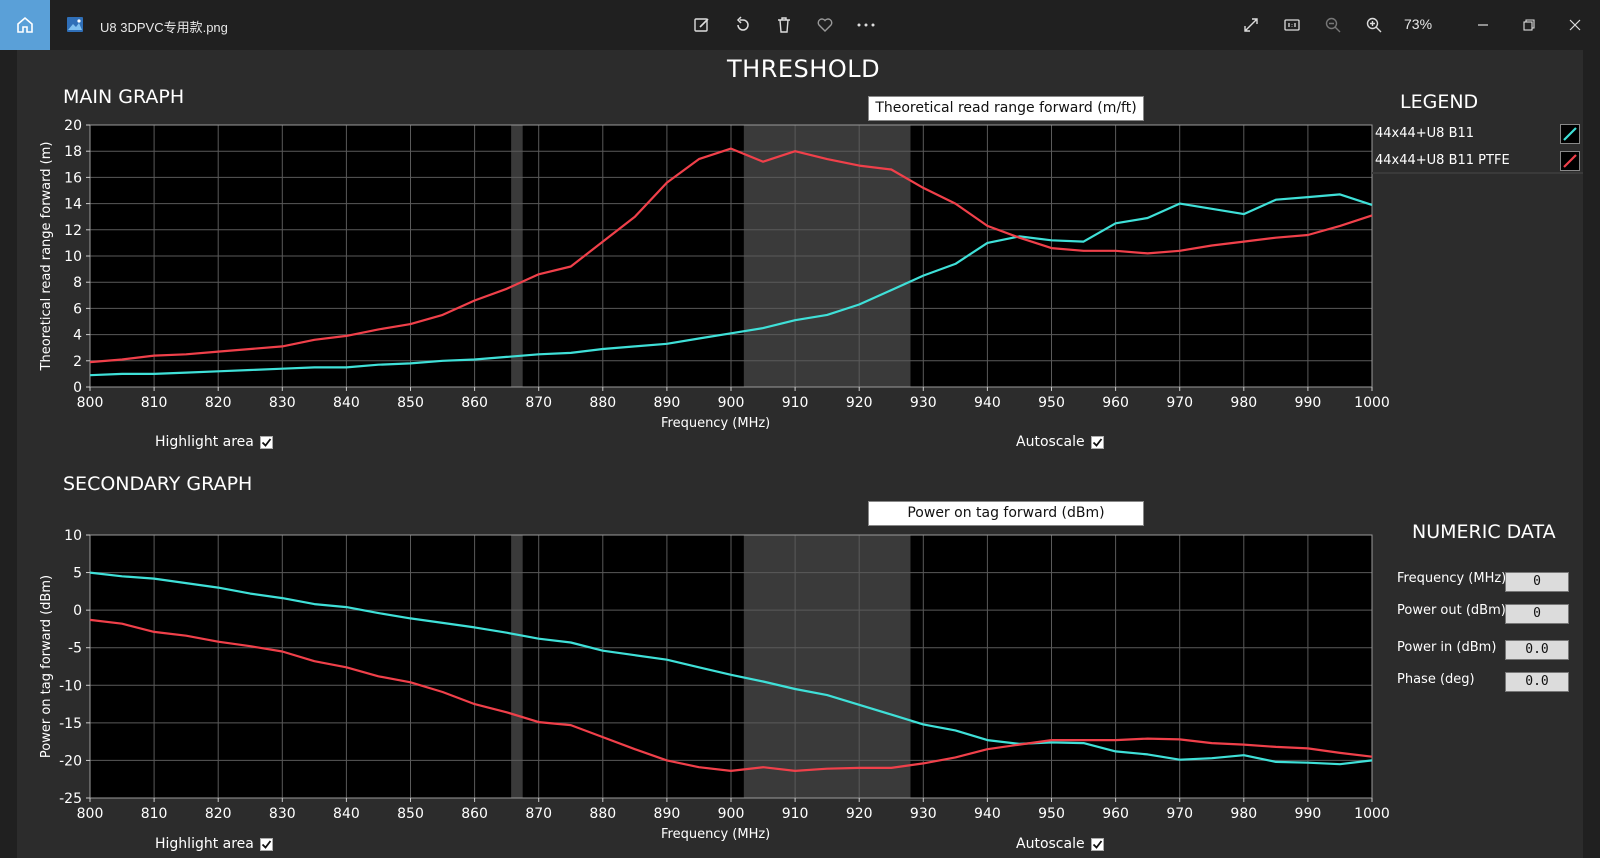 This screenshot has height=858, width=1600. I want to click on secondary-autoscale-toggle: Autoscale, so click(1060, 844).